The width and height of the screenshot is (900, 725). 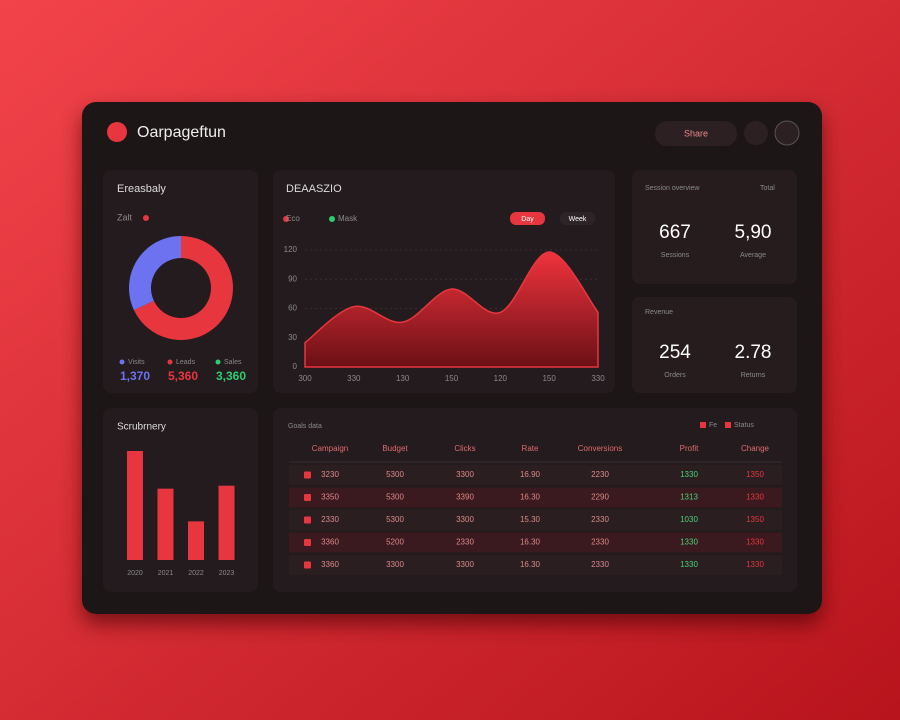 I want to click on legend-label: Eco, so click(x=293, y=218).